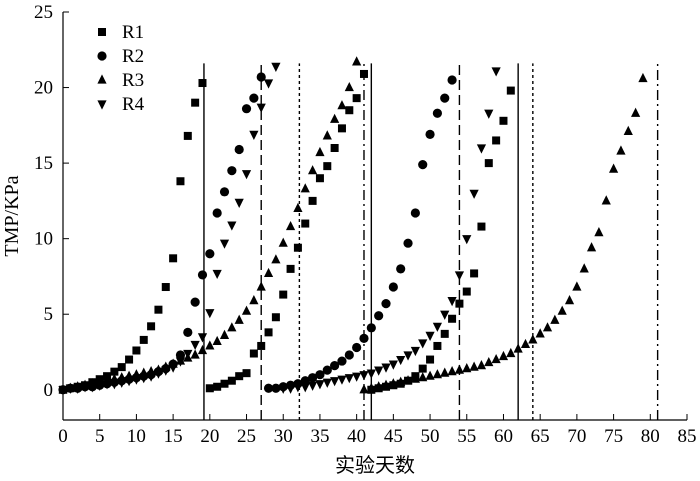 The image size is (700, 481). What do you see at coordinates (576, 436) in the screenshot?
I see `x-tick-label: 70` at bounding box center [576, 436].